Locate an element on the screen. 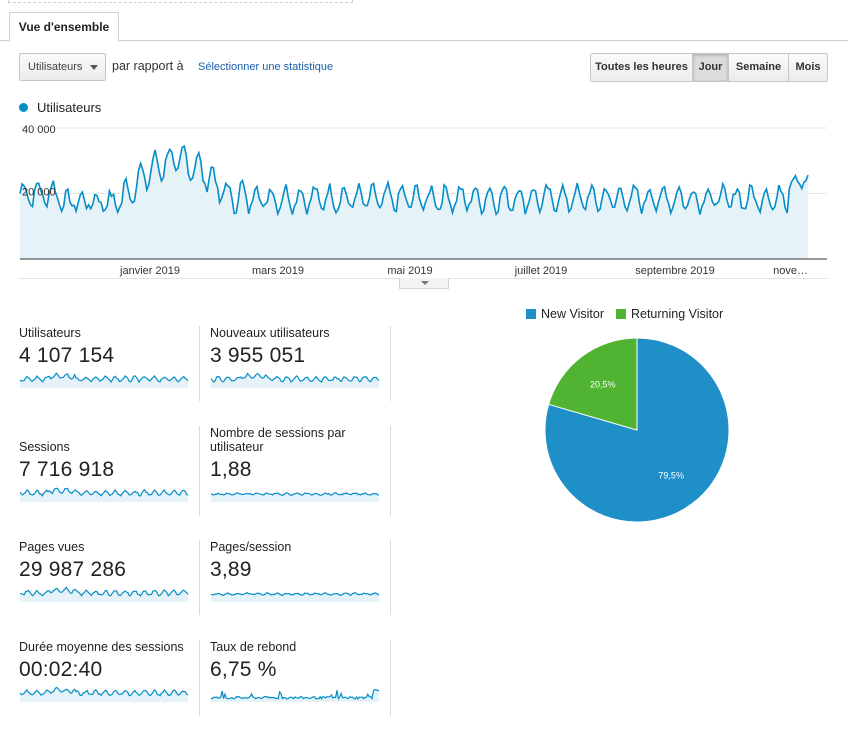 This screenshot has height=749, width=855. metric-value: 7 716 918 is located at coordinates (67, 469).